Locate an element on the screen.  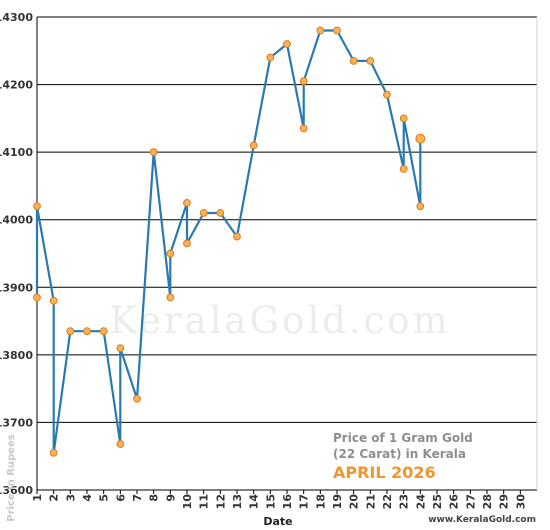
y-tick-label: 13700 is located at coordinates (16, 422).